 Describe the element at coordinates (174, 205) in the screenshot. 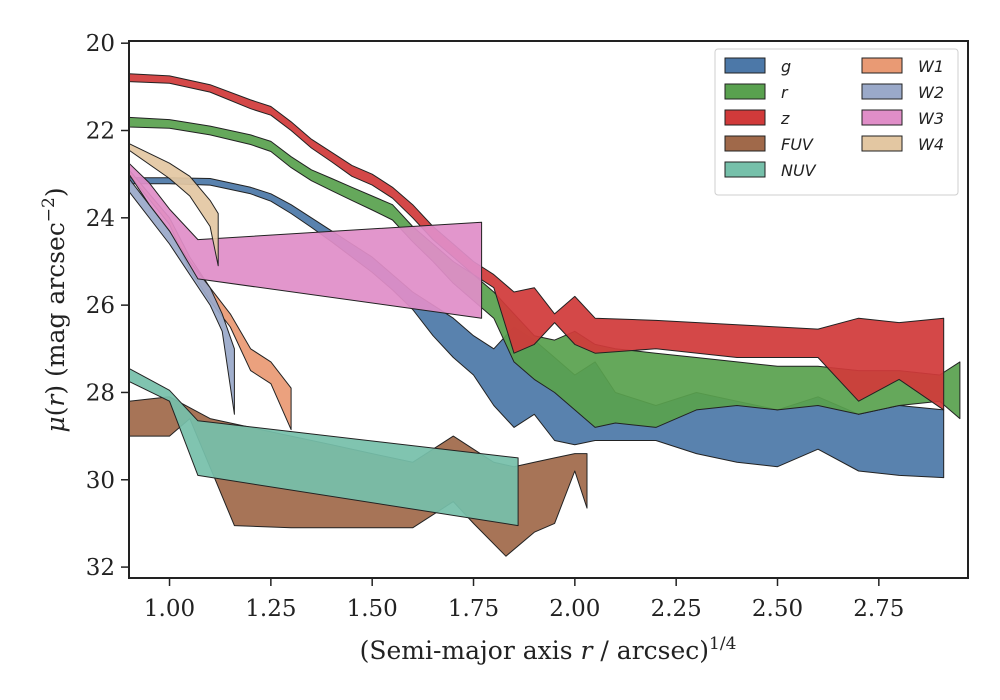

I see `band-w4` at that location.